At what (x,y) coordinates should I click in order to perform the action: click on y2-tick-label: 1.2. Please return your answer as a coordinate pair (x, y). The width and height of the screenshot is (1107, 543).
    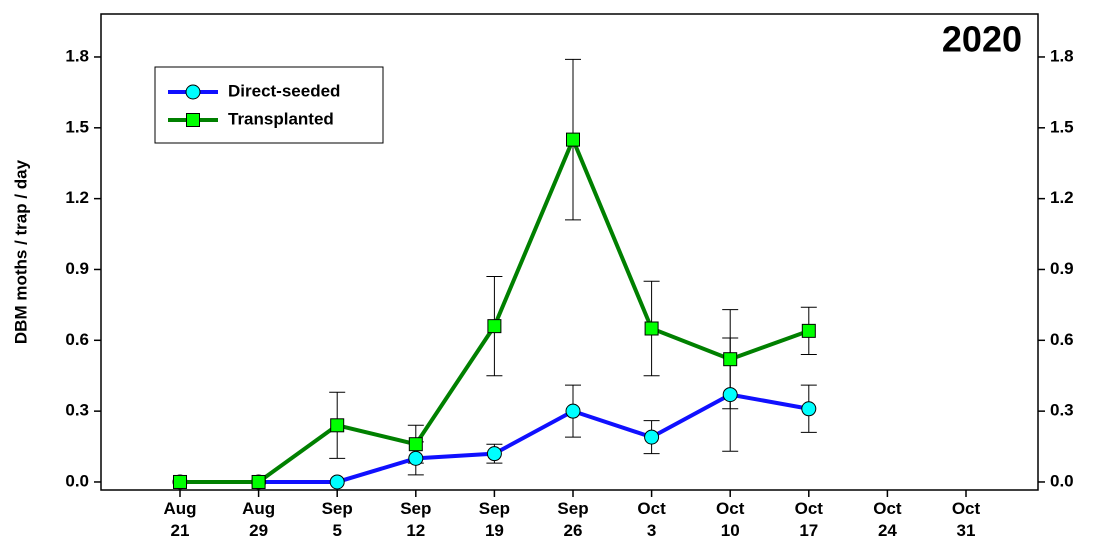
    Looking at the image, I should click on (1062, 197).